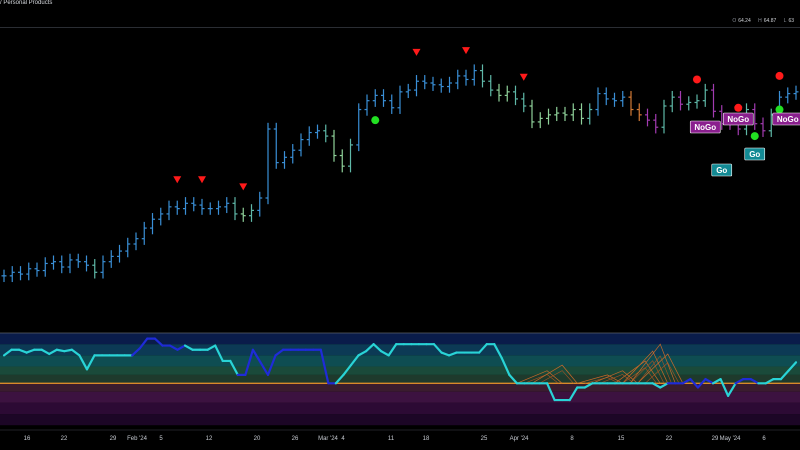 The image size is (800, 450). I want to click on signal-badges: NoGoNoGoNoGoGoGoGo, so click(744, 144).